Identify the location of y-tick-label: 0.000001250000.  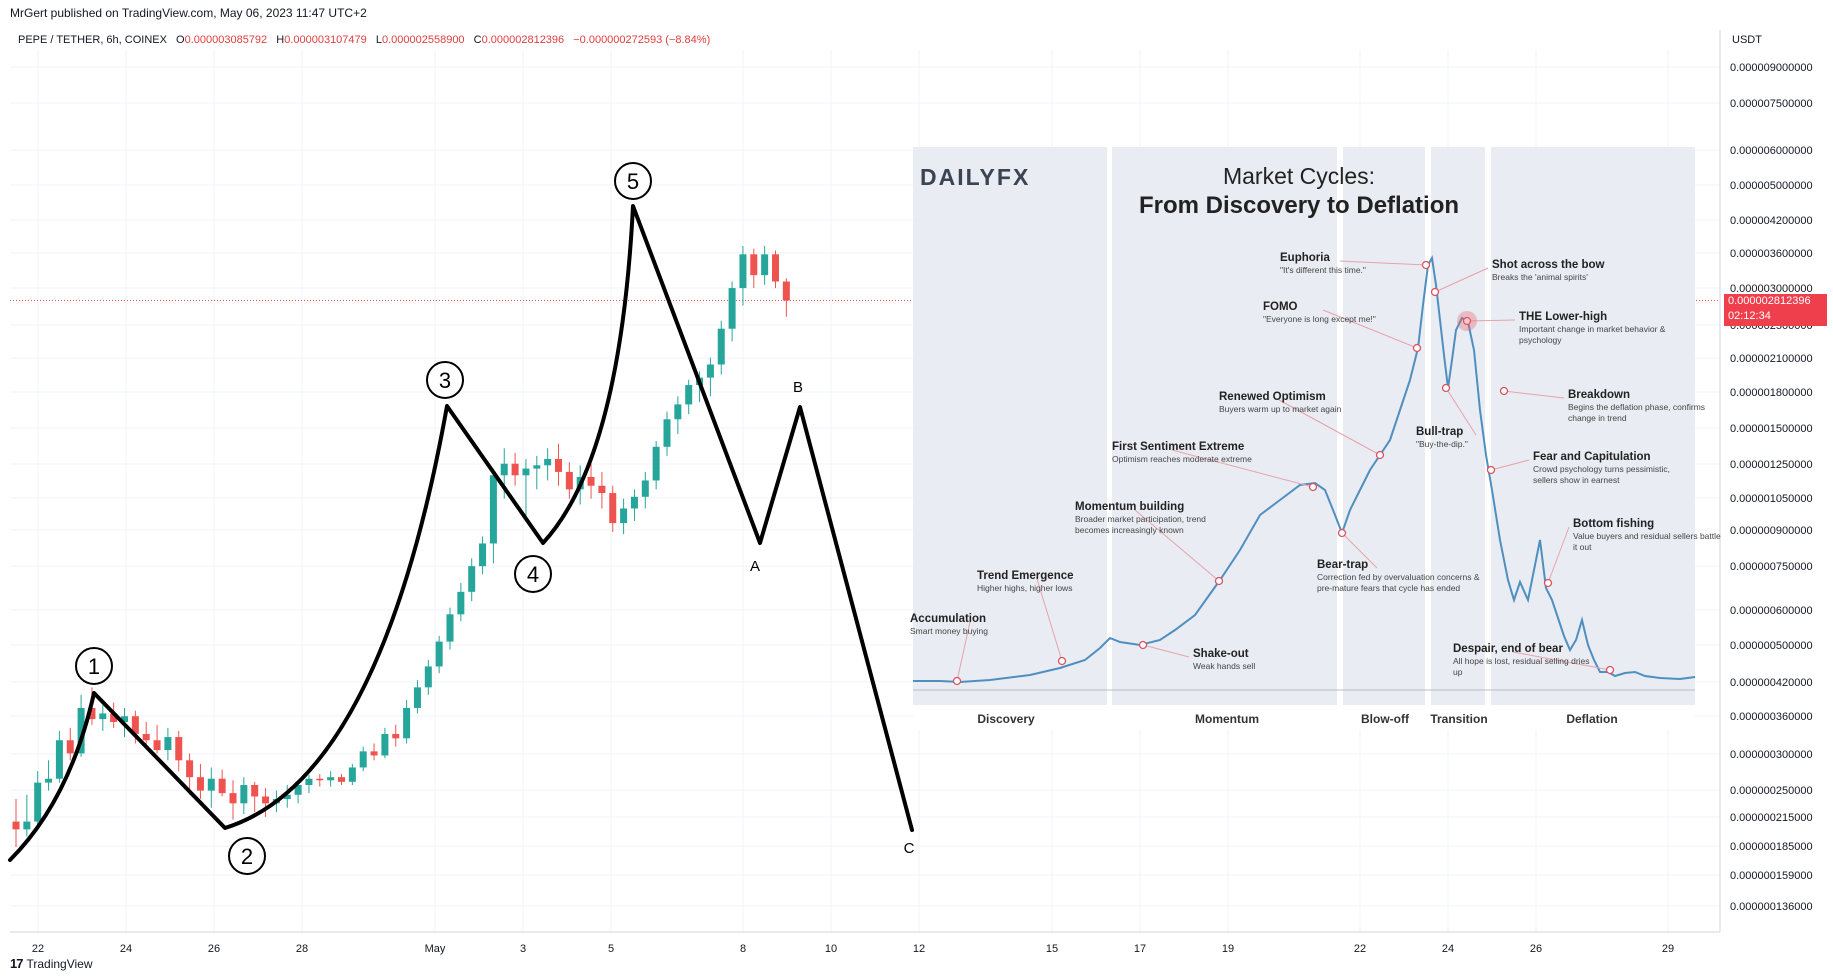
(1771, 465).